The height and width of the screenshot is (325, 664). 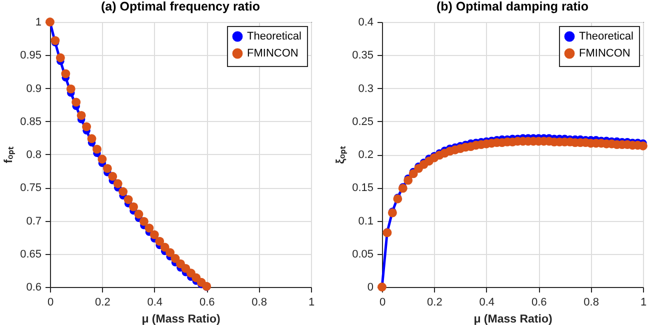 What do you see at coordinates (366, 22) in the screenshot?
I see `y-tick-label: 0.4` at bounding box center [366, 22].